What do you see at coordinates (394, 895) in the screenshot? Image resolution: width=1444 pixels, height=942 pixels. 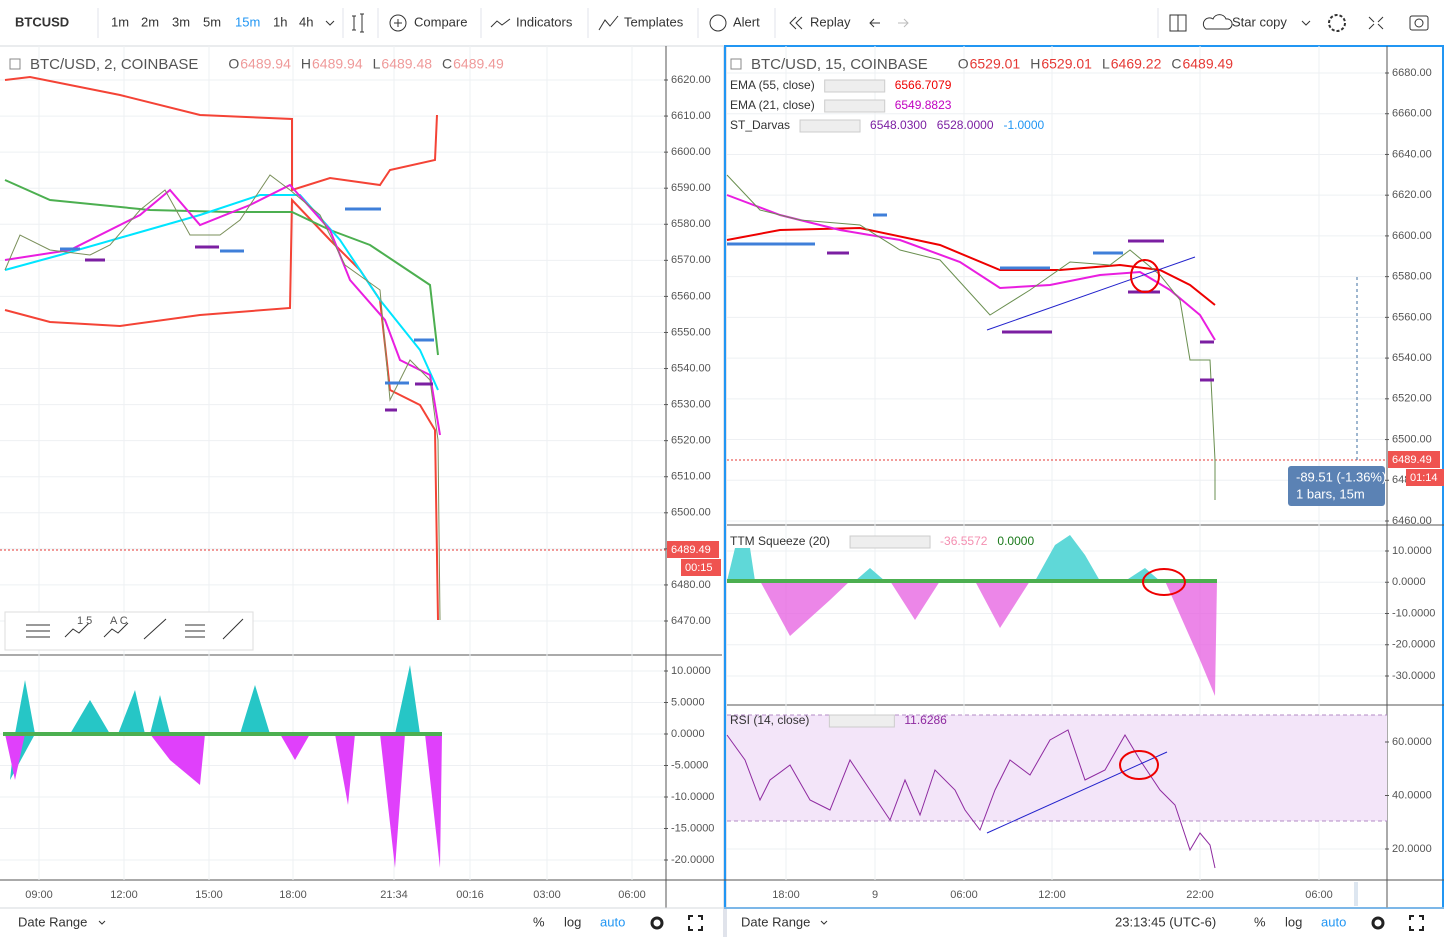 I see `time-label: 21:34` at bounding box center [394, 895].